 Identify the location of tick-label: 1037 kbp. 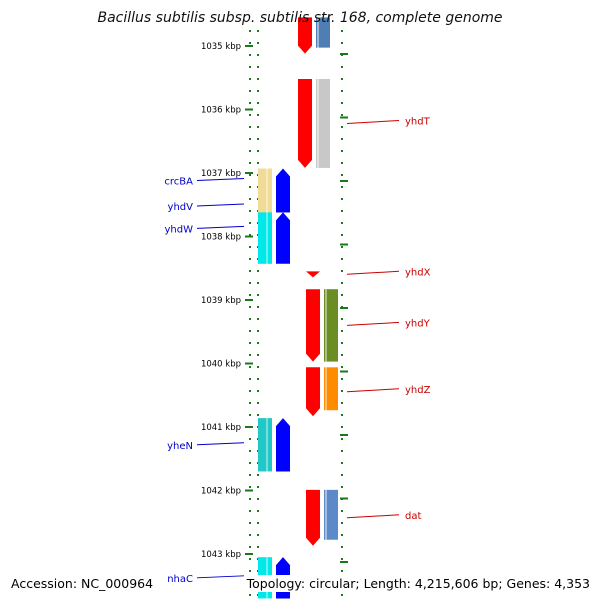
(221, 174).